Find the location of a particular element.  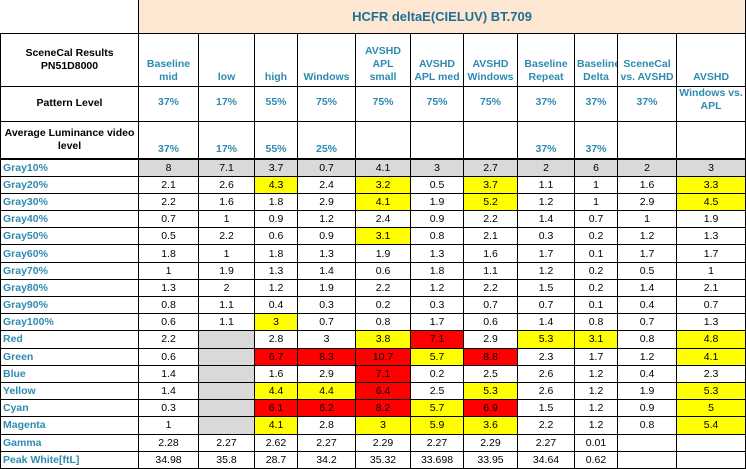

data-cell: 0.4 is located at coordinates (276, 305).